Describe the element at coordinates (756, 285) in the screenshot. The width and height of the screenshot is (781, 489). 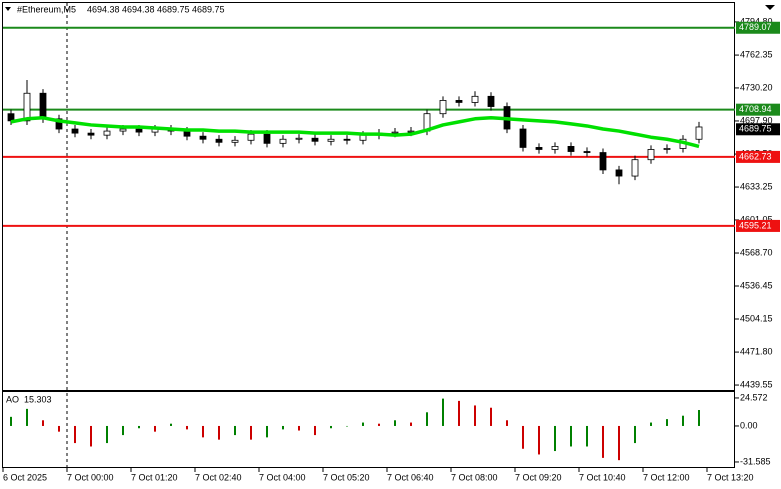
I see `y-tick-label: 4536.45` at that location.